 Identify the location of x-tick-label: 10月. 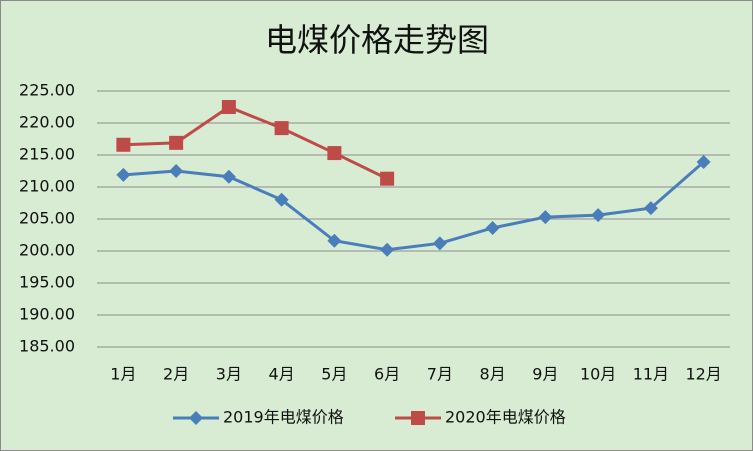
(598, 374).